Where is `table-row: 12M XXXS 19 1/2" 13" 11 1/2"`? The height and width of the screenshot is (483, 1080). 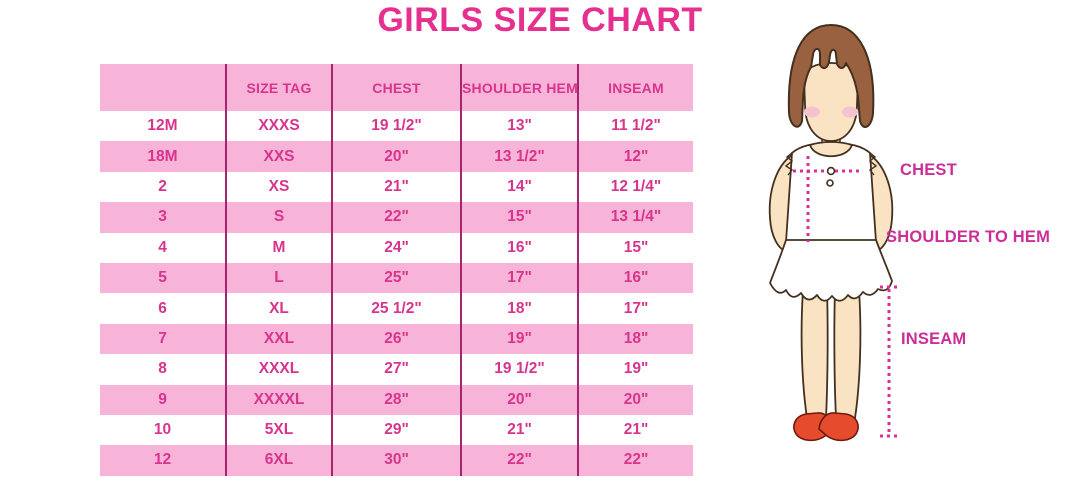
table-row: 12M XXXS 19 1/2" 13" 11 1/2" is located at coordinates (396, 126).